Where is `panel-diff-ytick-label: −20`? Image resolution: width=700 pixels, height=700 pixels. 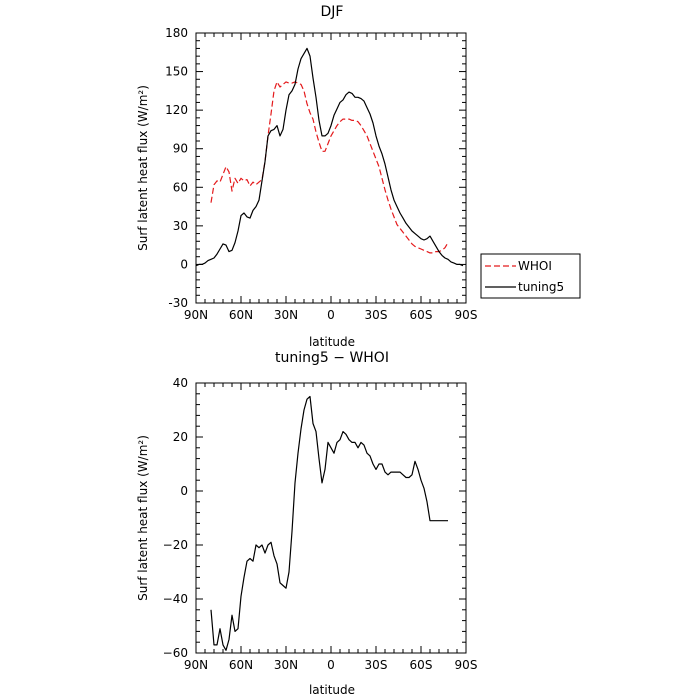
panel-diff-ytick-label: −20 is located at coordinates (175, 545).